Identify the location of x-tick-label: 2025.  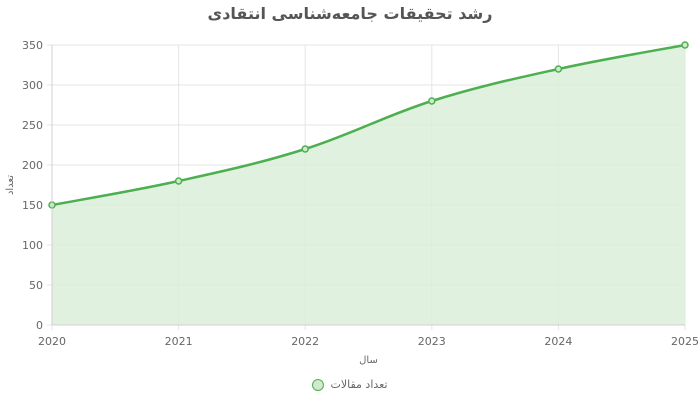
(685, 341).